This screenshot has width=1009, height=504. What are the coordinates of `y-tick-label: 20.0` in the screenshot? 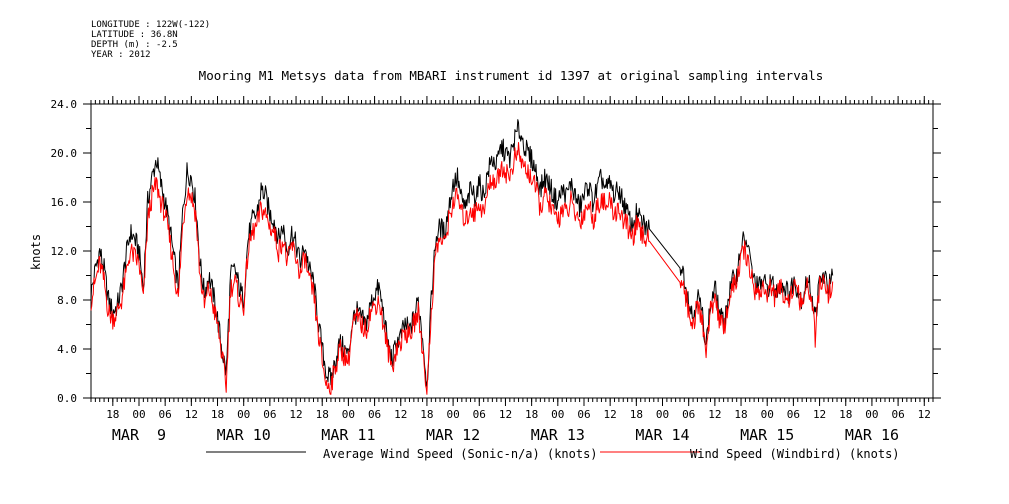 It's located at (64, 153).